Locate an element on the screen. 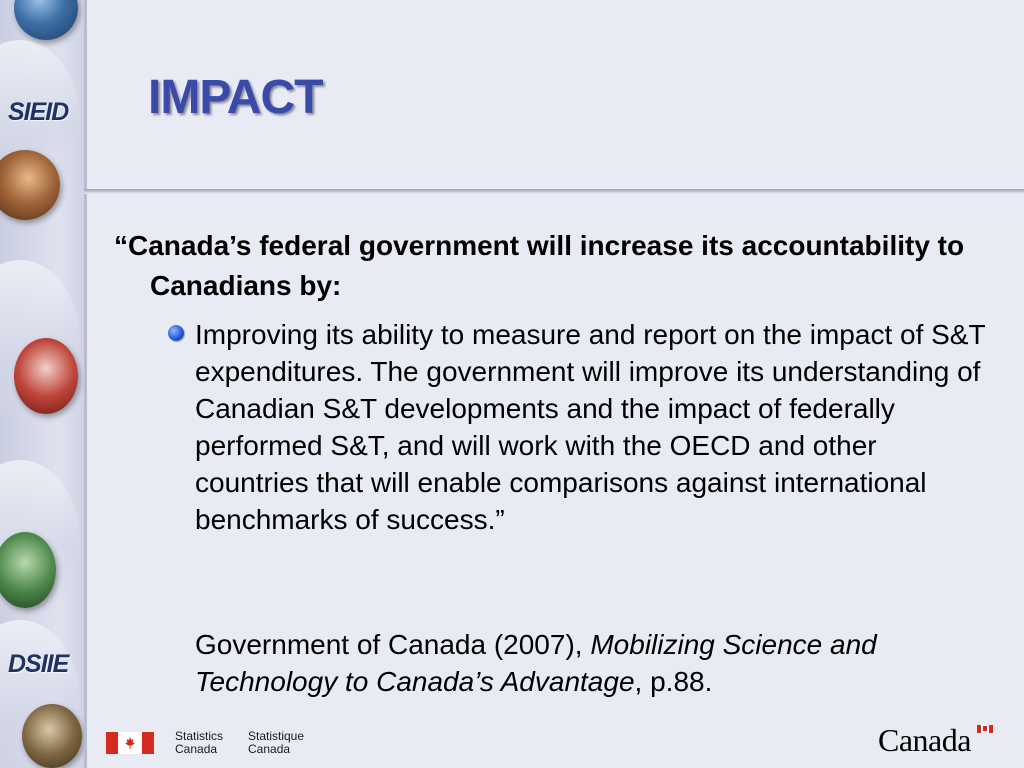  citation-suffix: , p.88. is located at coordinates (673, 681).